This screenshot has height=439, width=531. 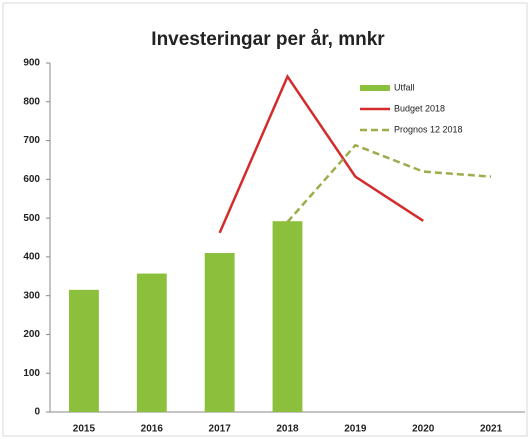 What do you see at coordinates (84, 429) in the screenshot?
I see `x-tick-label: 2015` at bounding box center [84, 429].